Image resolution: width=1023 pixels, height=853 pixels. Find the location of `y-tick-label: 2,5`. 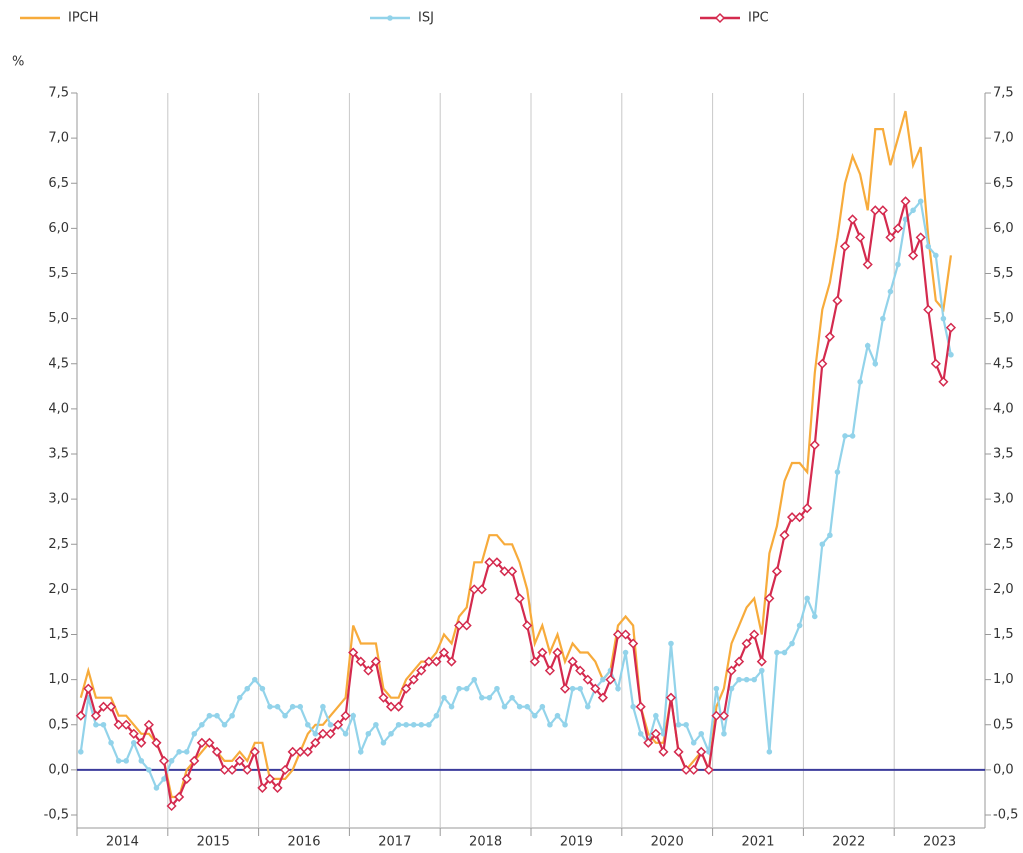

y-tick-label: 2,5 is located at coordinates (58, 544).